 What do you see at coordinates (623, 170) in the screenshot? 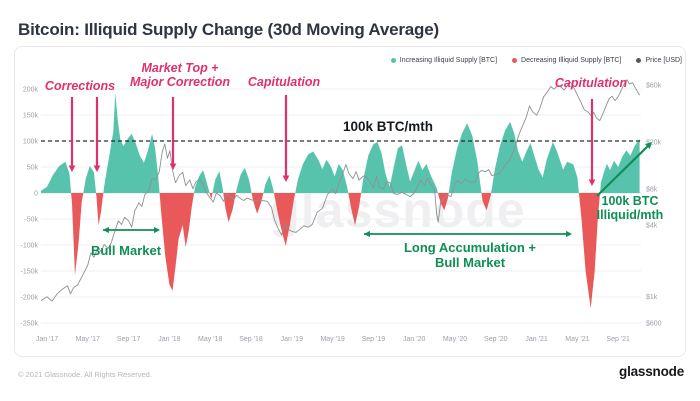
I see `illiquid-rate-trend-arrow` at bounding box center [623, 170].